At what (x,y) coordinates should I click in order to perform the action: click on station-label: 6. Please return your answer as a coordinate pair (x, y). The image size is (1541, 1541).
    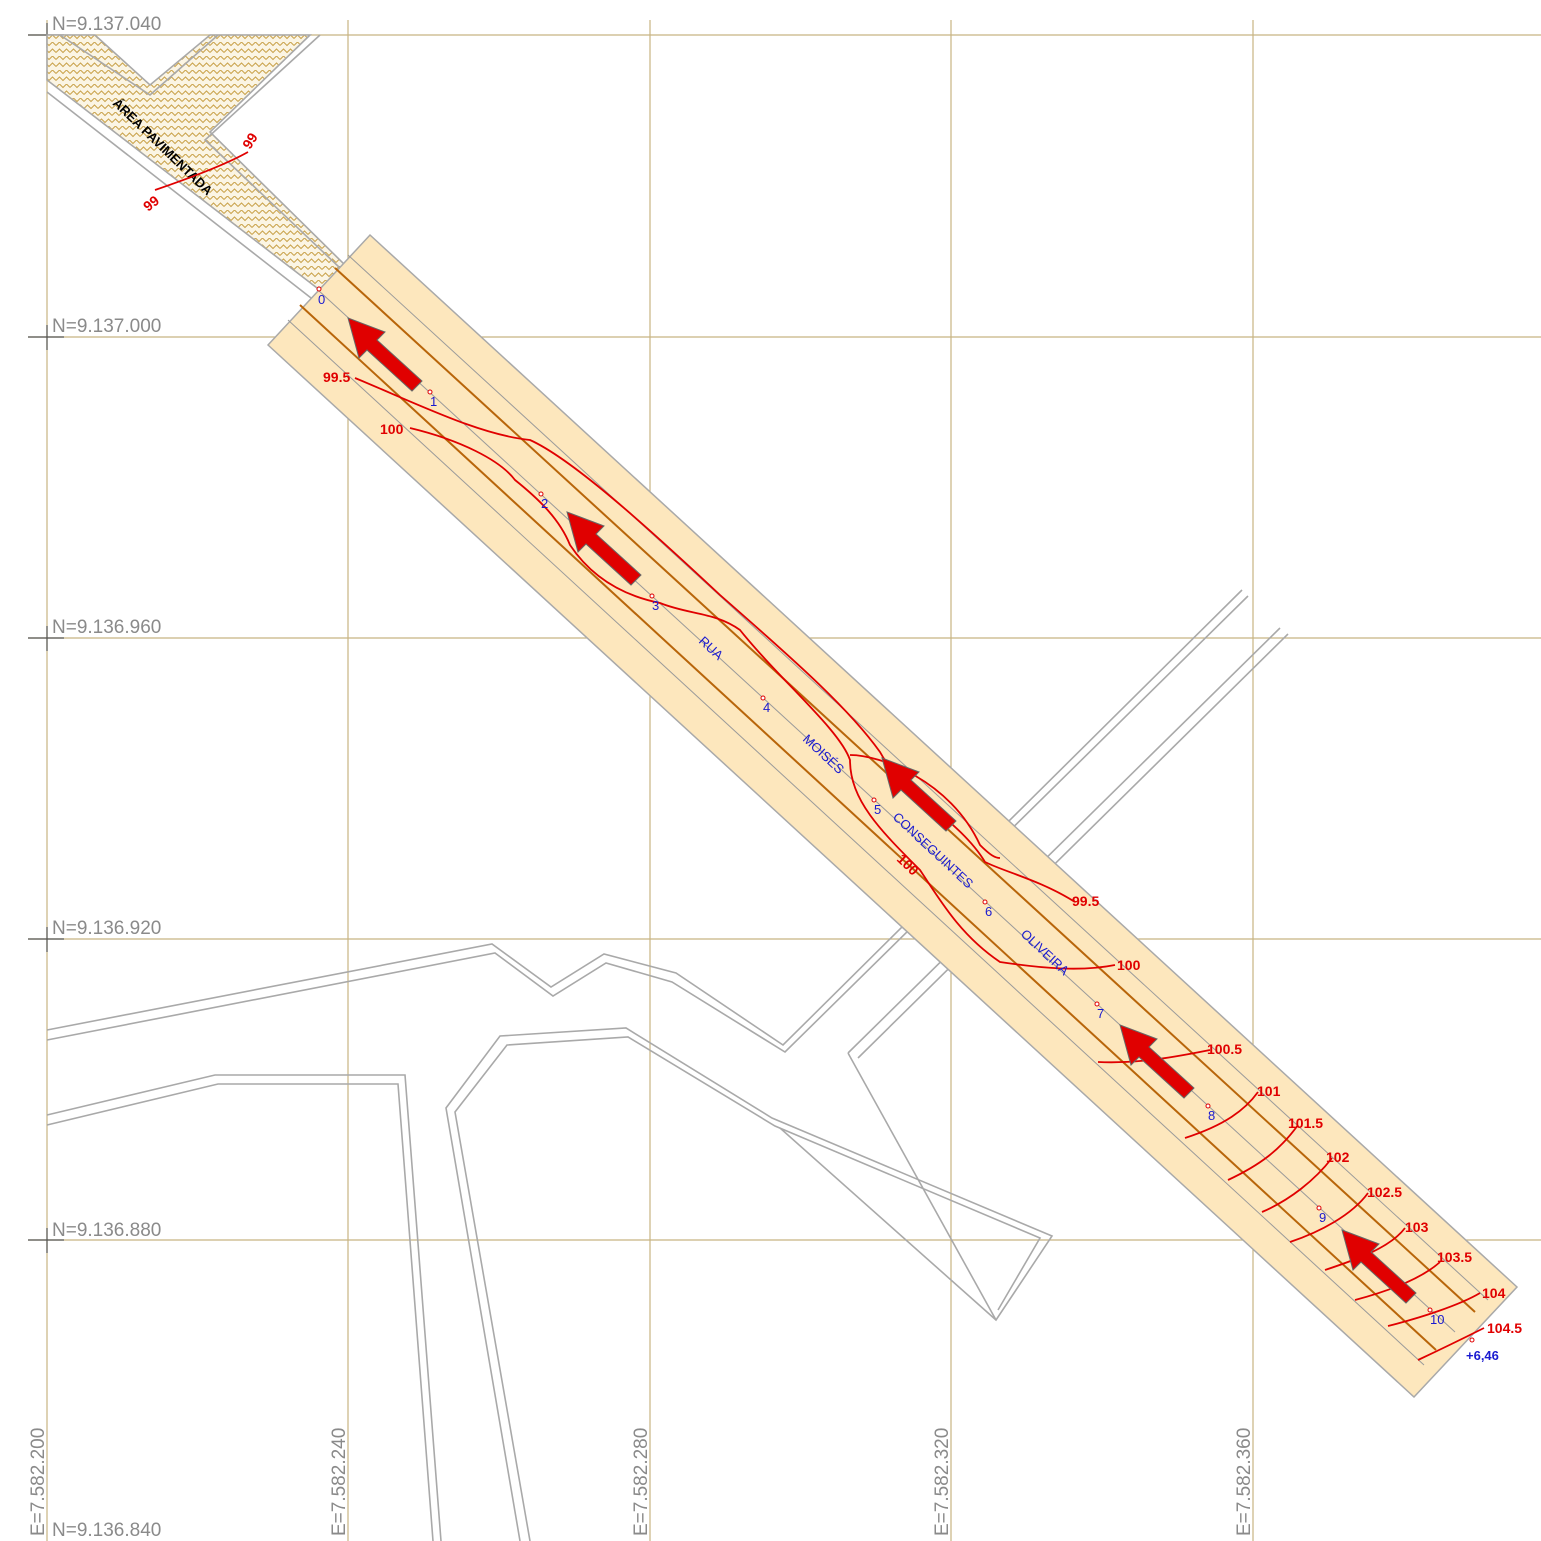
    Looking at the image, I should click on (988, 911).